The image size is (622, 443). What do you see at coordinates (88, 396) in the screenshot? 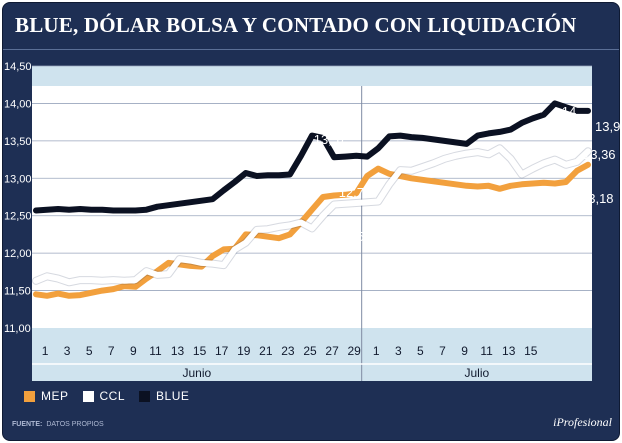
I see `legend-swatch-ccl` at bounding box center [88, 396].